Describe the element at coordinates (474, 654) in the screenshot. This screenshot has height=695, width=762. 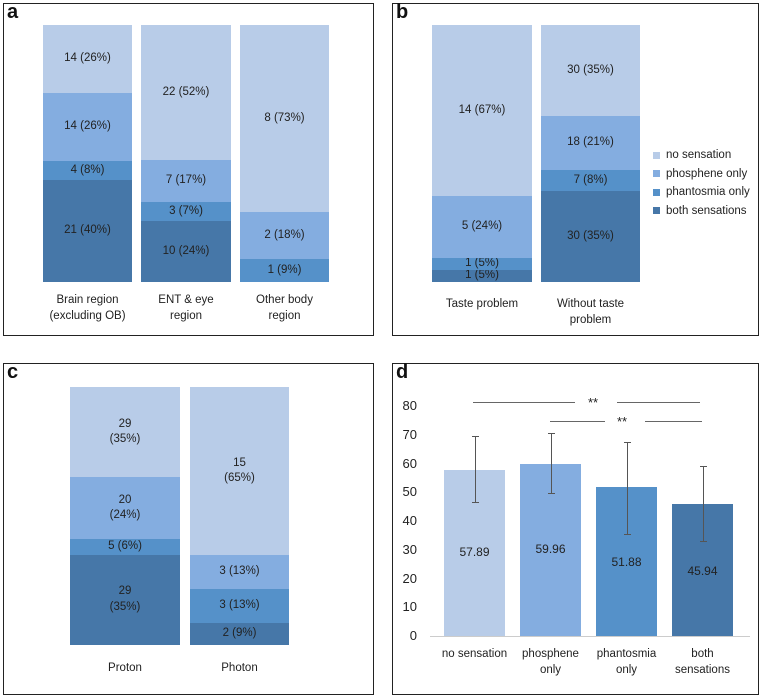
I see `category-label: no sensation` at that location.